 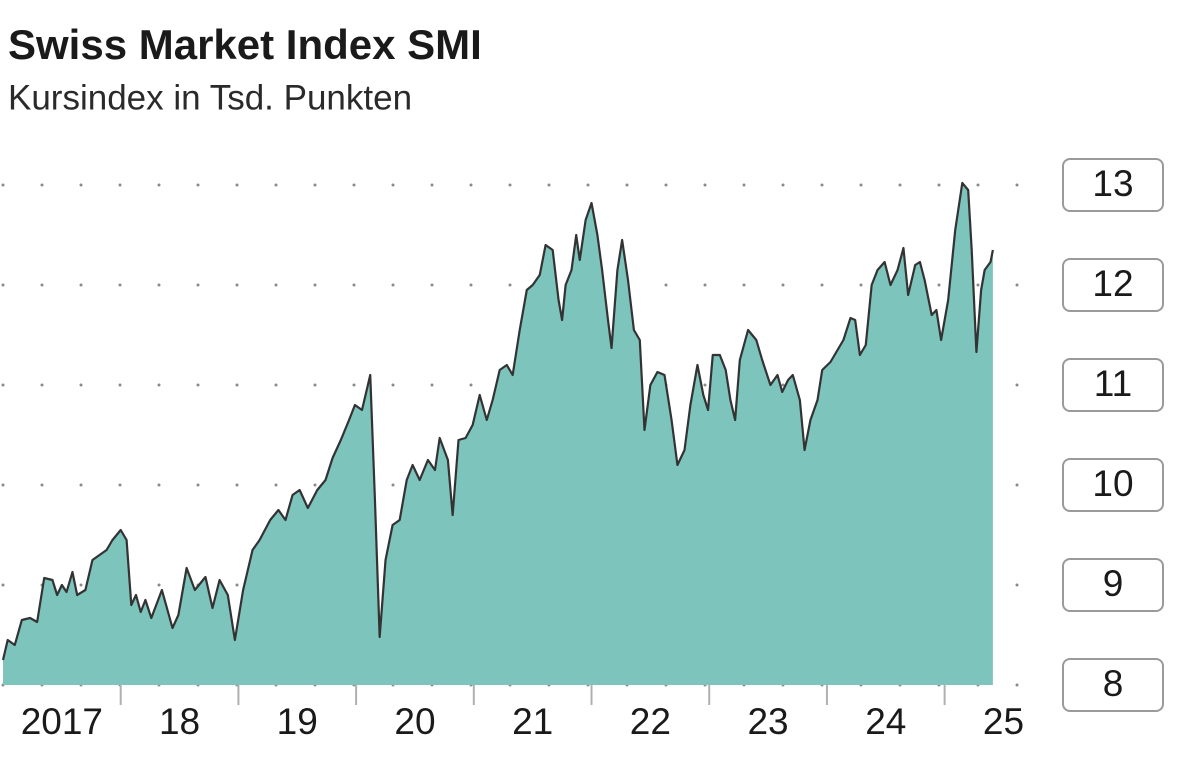 What do you see at coordinates (414, 721) in the screenshot?
I see `x-tick-label: 20` at bounding box center [414, 721].